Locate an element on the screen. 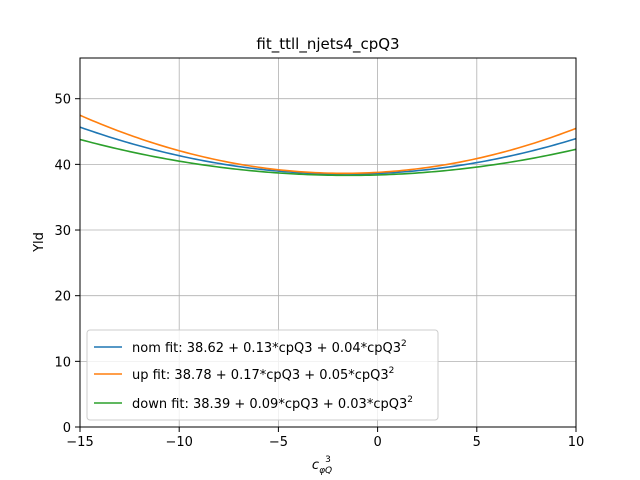  x-axis-label-base: c is located at coordinates (315, 465).